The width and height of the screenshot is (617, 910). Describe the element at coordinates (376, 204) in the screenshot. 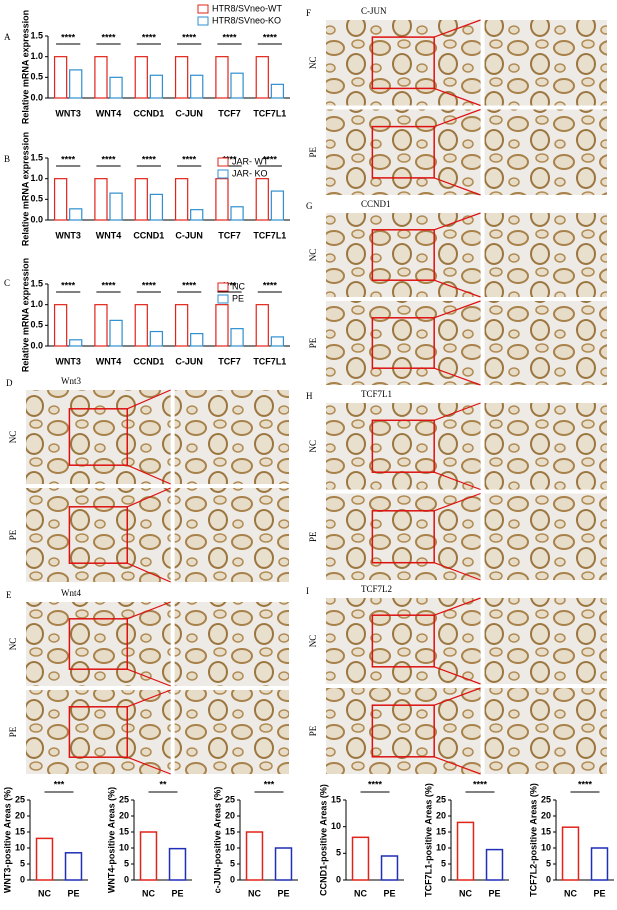

I see `panel-title: CCND1` at that location.